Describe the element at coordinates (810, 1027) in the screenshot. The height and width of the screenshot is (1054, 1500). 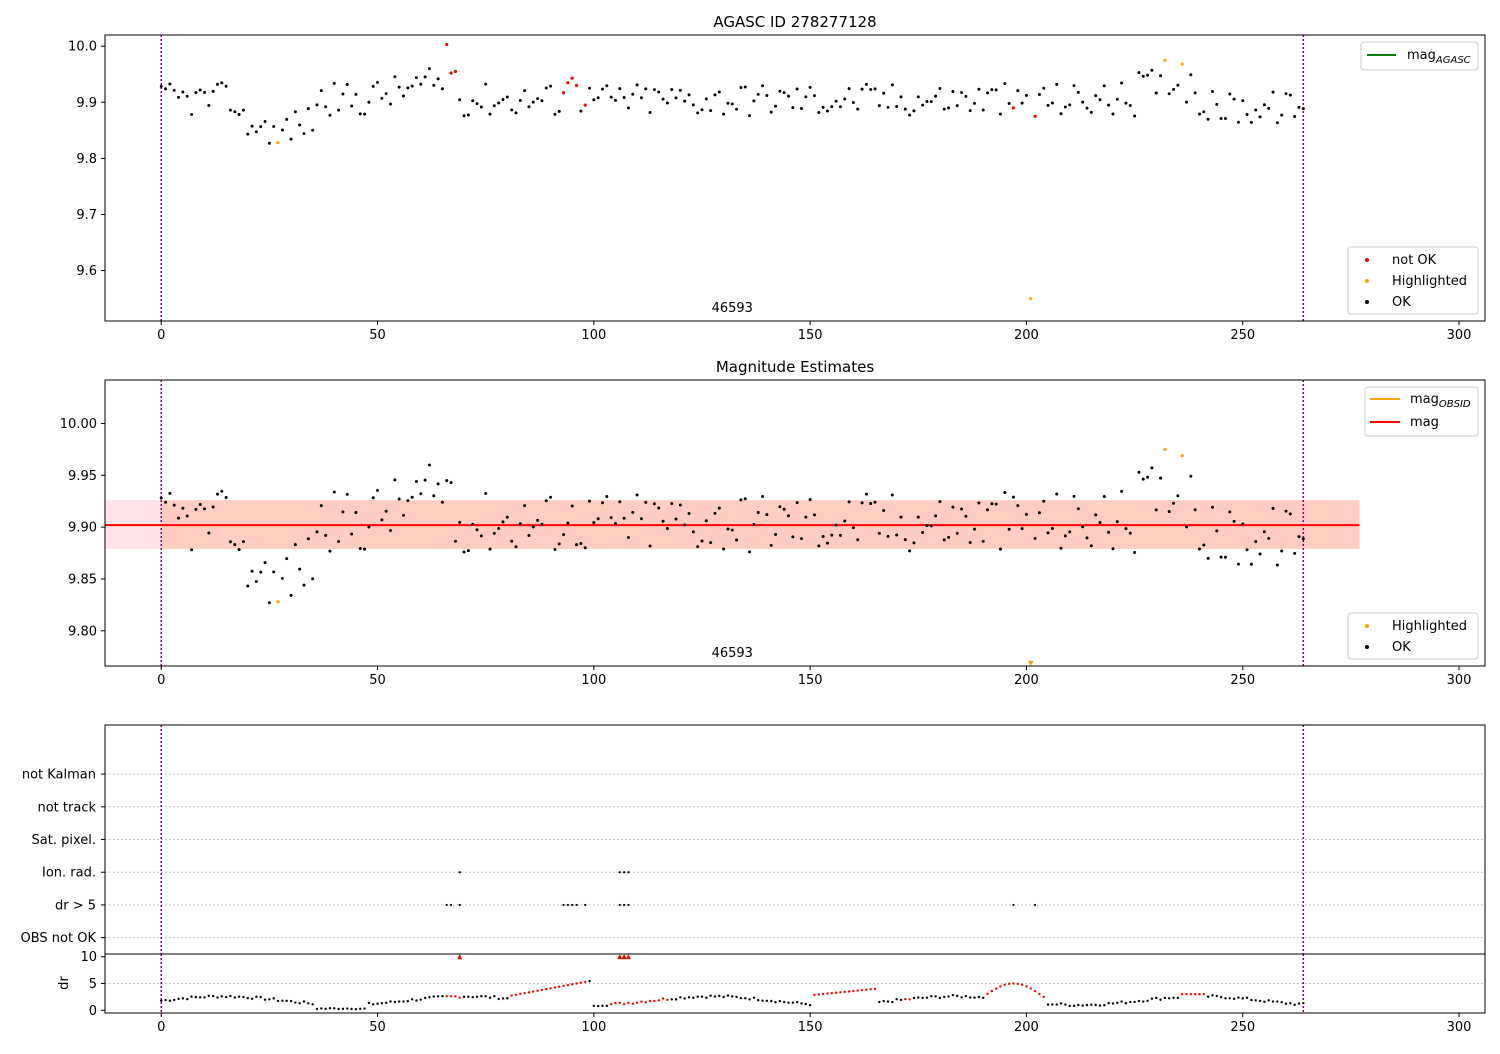
I see `x-tick-label: 150` at that location.